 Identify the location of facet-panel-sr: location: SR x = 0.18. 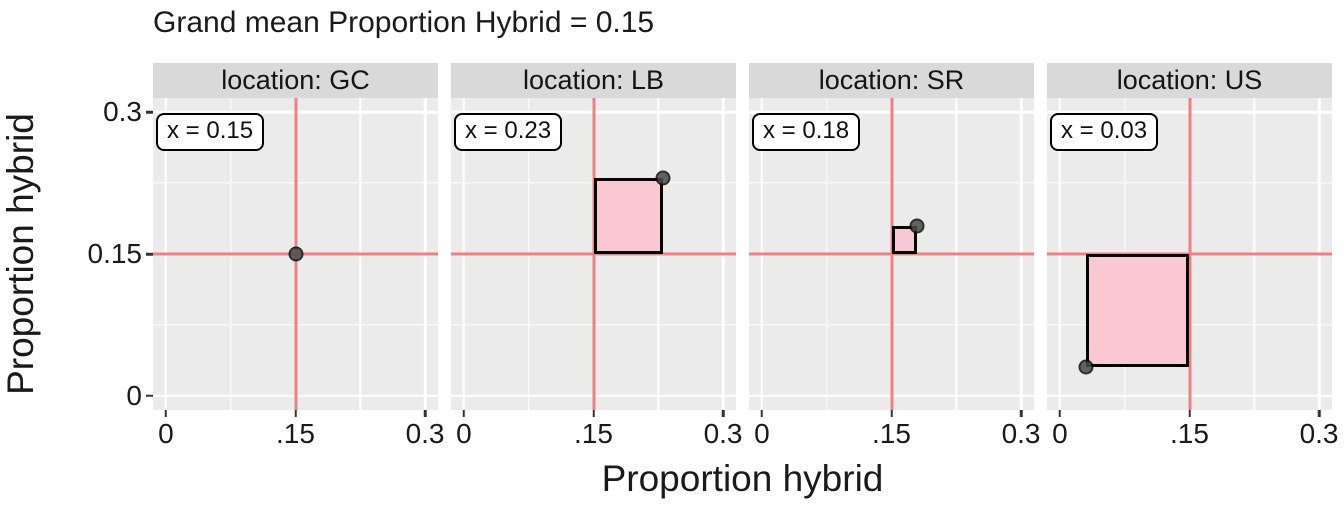
(891, 236).